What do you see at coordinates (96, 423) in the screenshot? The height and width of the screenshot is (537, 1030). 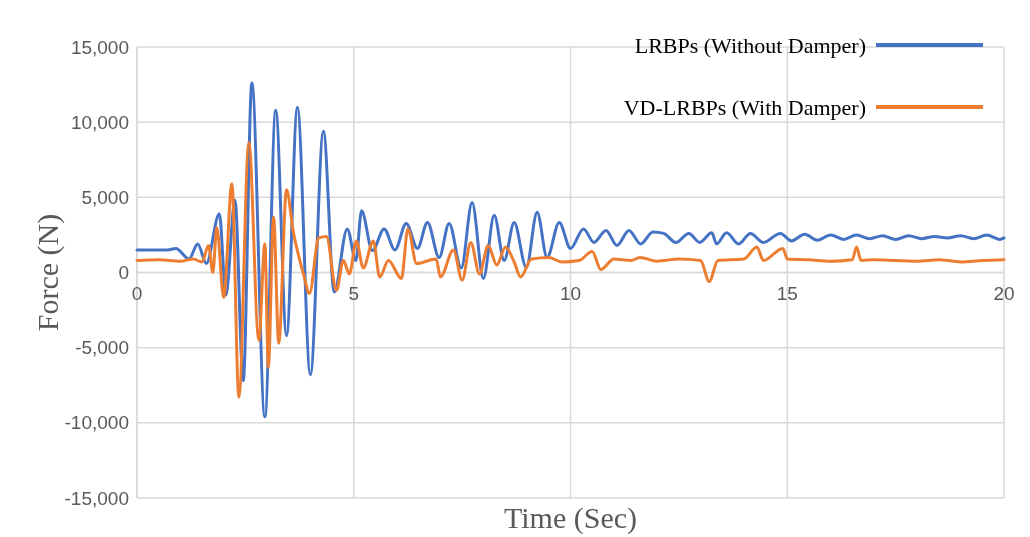 I see `y-tick-label: -10,000` at bounding box center [96, 423].